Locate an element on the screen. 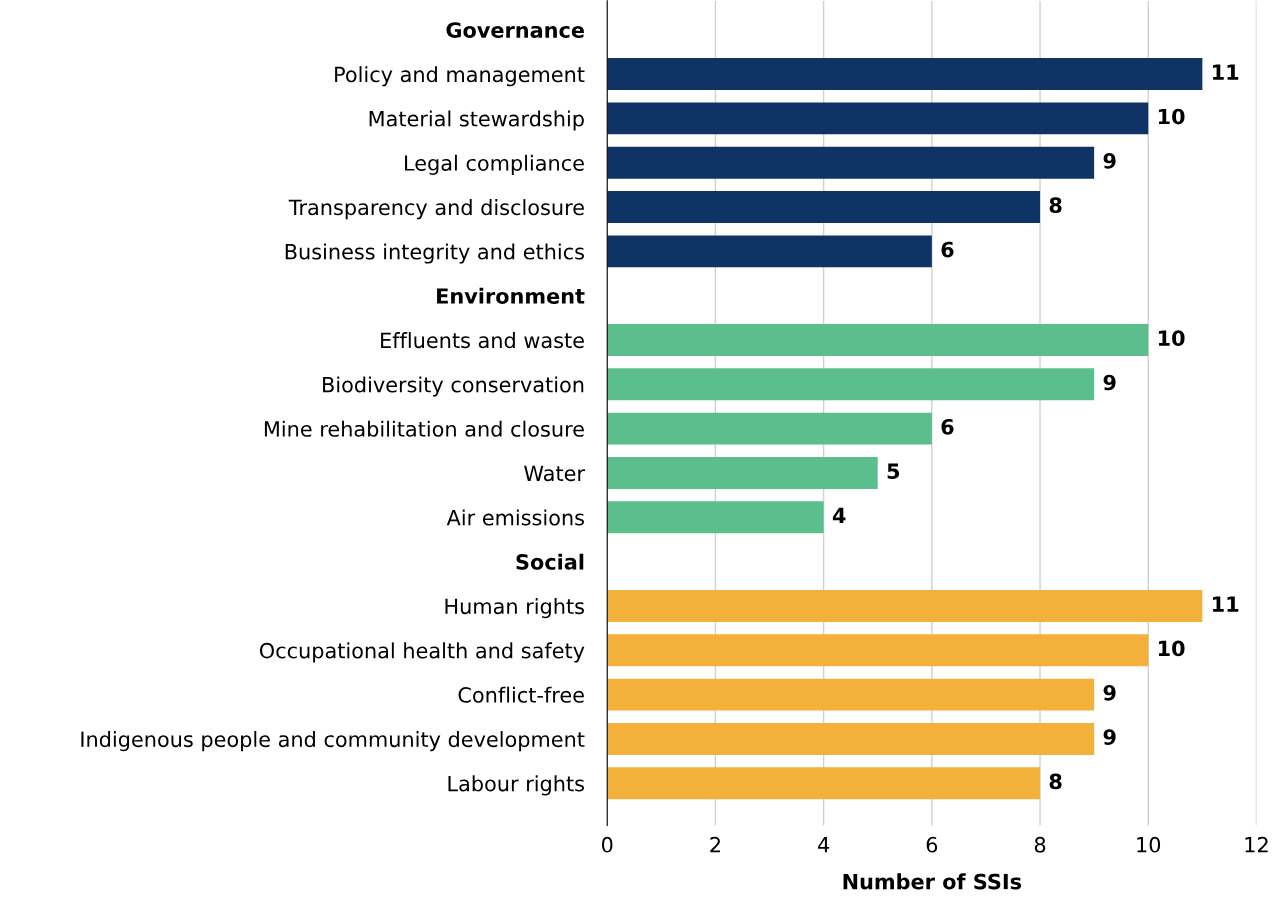 The width and height of the screenshot is (1273, 905). y-tick-label: Air emissions is located at coordinates (515, 517).